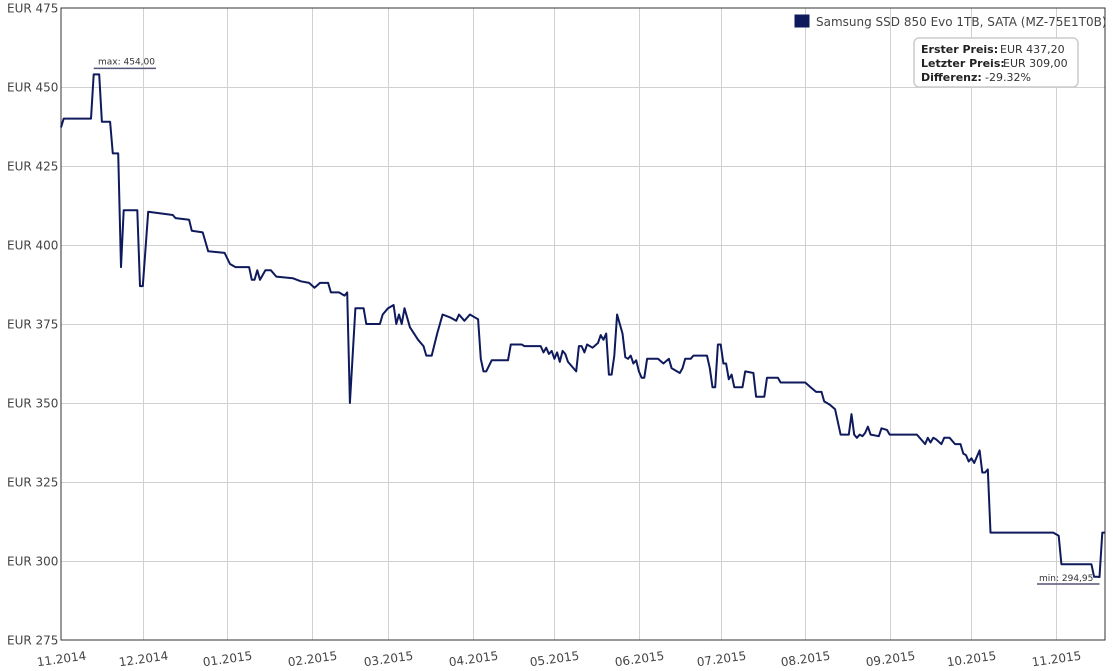 Image resolution: width=1113 pixels, height=671 pixels. Describe the element at coordinates (554, 659) in the screenshot. I see `x-tick-label: 05.2015` at that location.